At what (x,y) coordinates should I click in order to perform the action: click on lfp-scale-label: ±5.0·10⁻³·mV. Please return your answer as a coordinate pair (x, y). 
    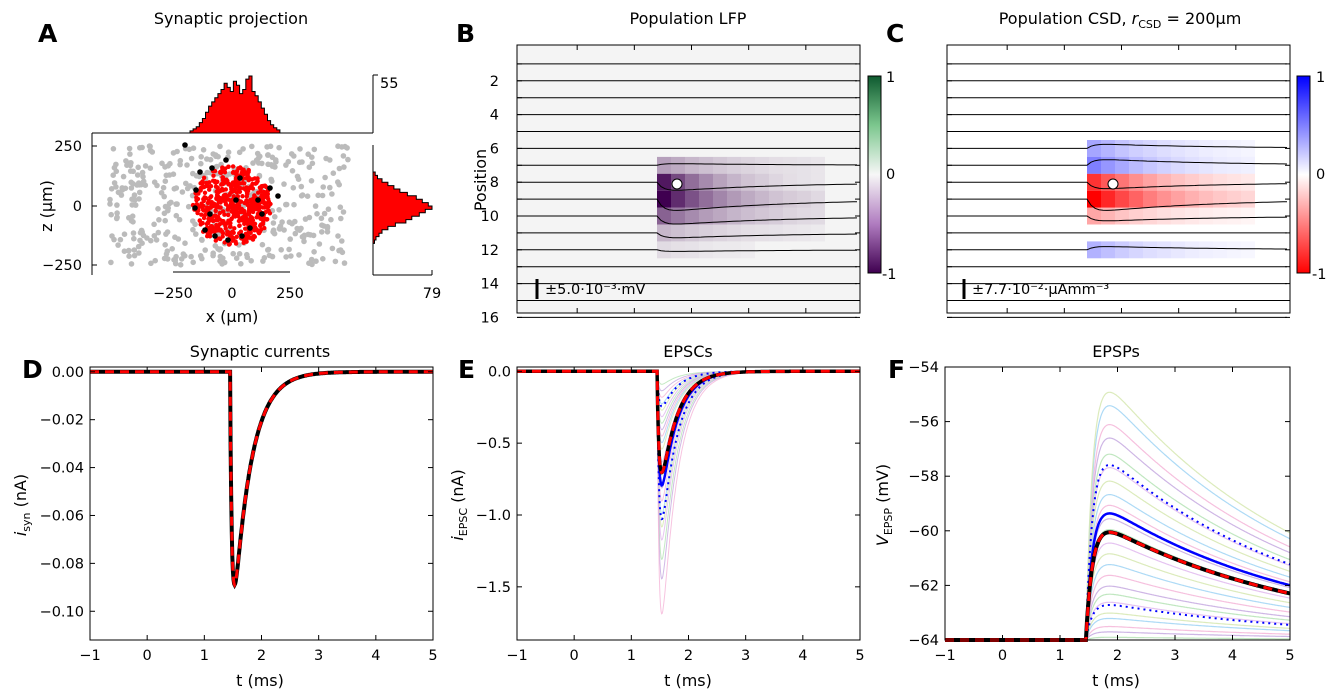
    Looking at the image, I should click on (595, 290).